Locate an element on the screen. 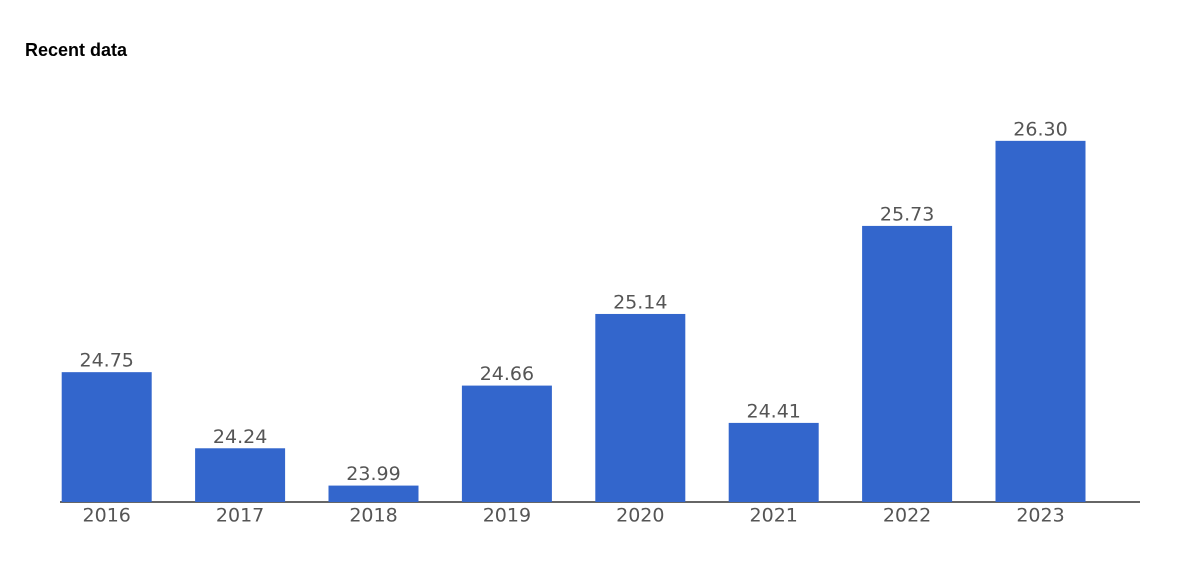 This screenshot has height=571, width=1200. x-tick-label: 2023 is located at coordinates (1040, 516).